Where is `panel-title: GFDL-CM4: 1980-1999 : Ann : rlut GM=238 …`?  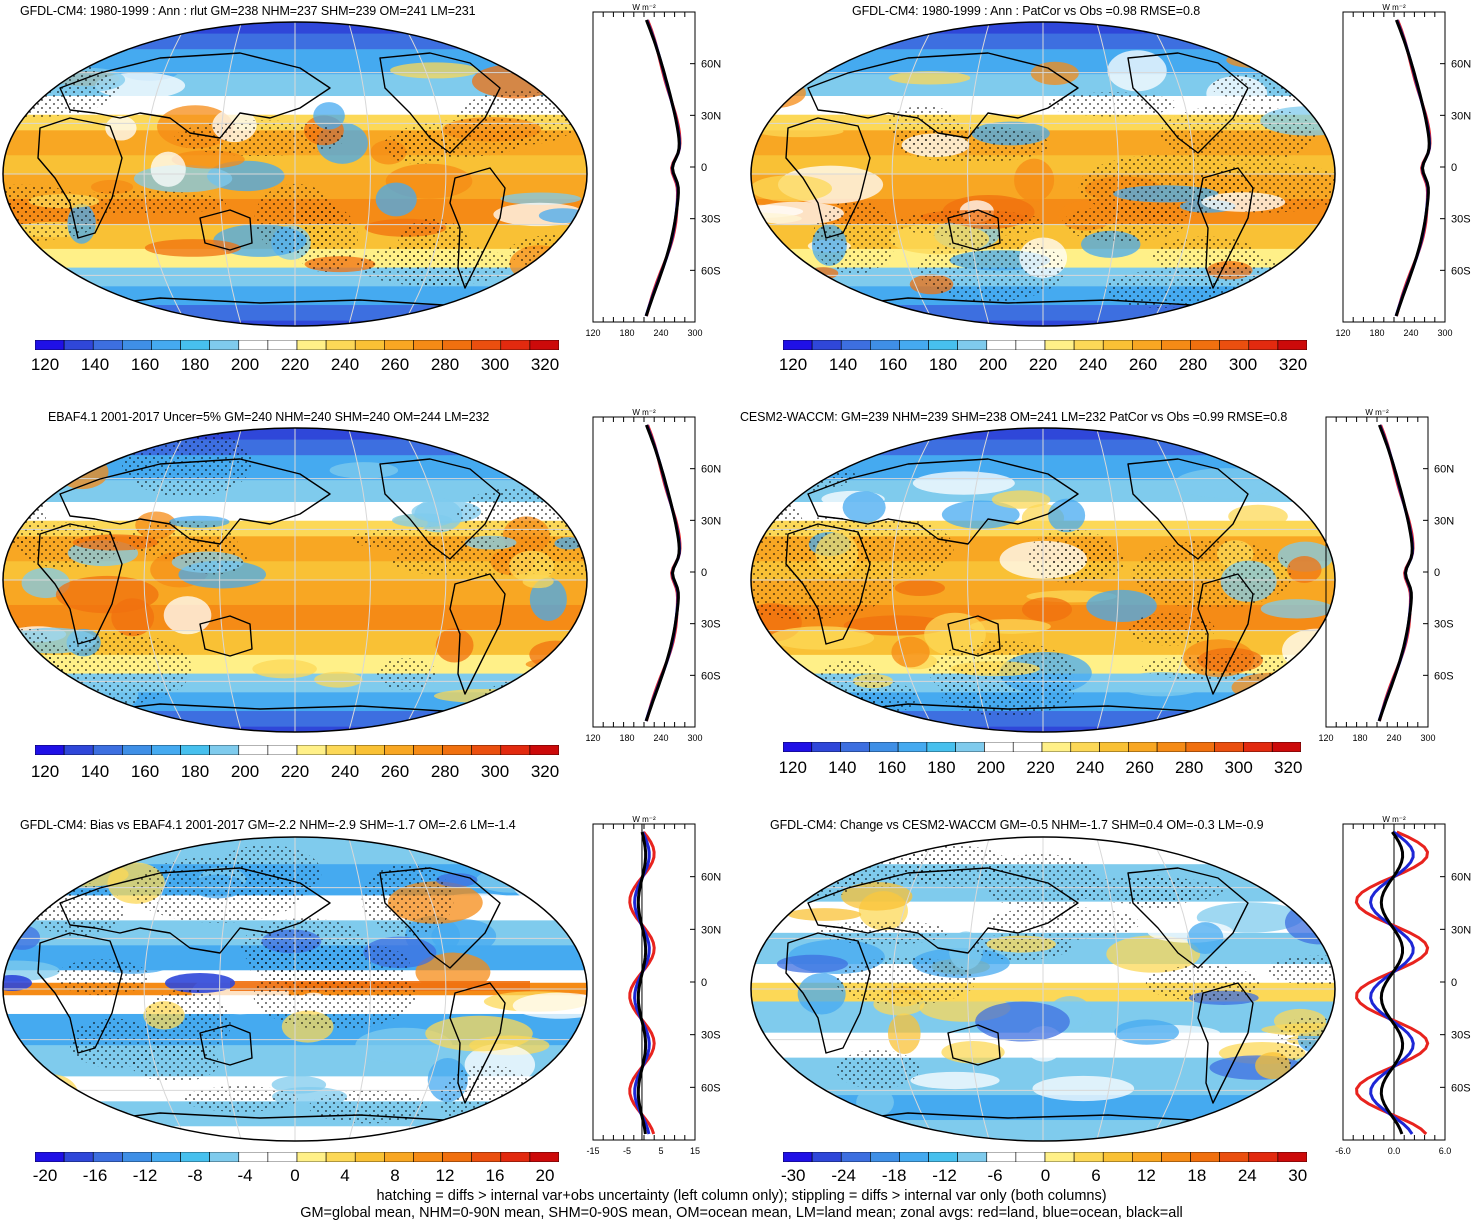
panel-title: GFDL-CM4: 1980-1999 : Ann : rlut GM=238 … is located at coordinates (248, 11).